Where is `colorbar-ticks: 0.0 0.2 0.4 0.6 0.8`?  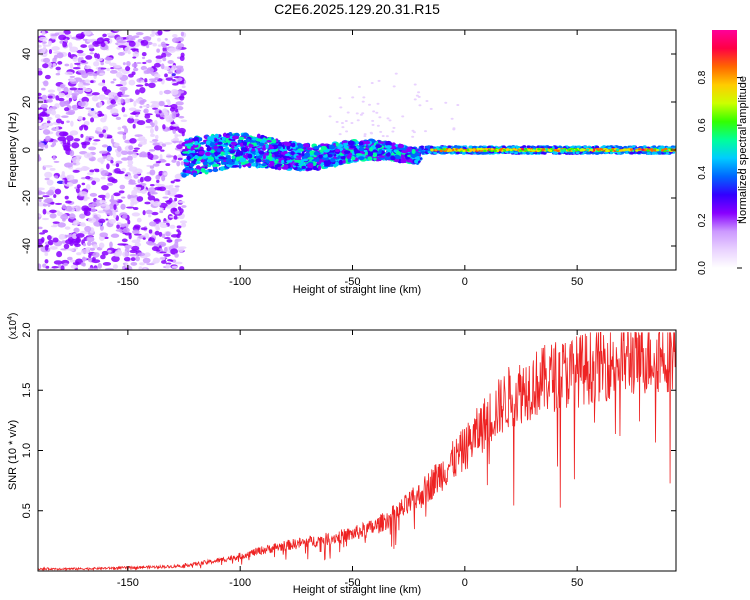 colorbar-ticks: 0.0 0.2 0.4 0.6 0.8 is located at coordinates (719, 172).